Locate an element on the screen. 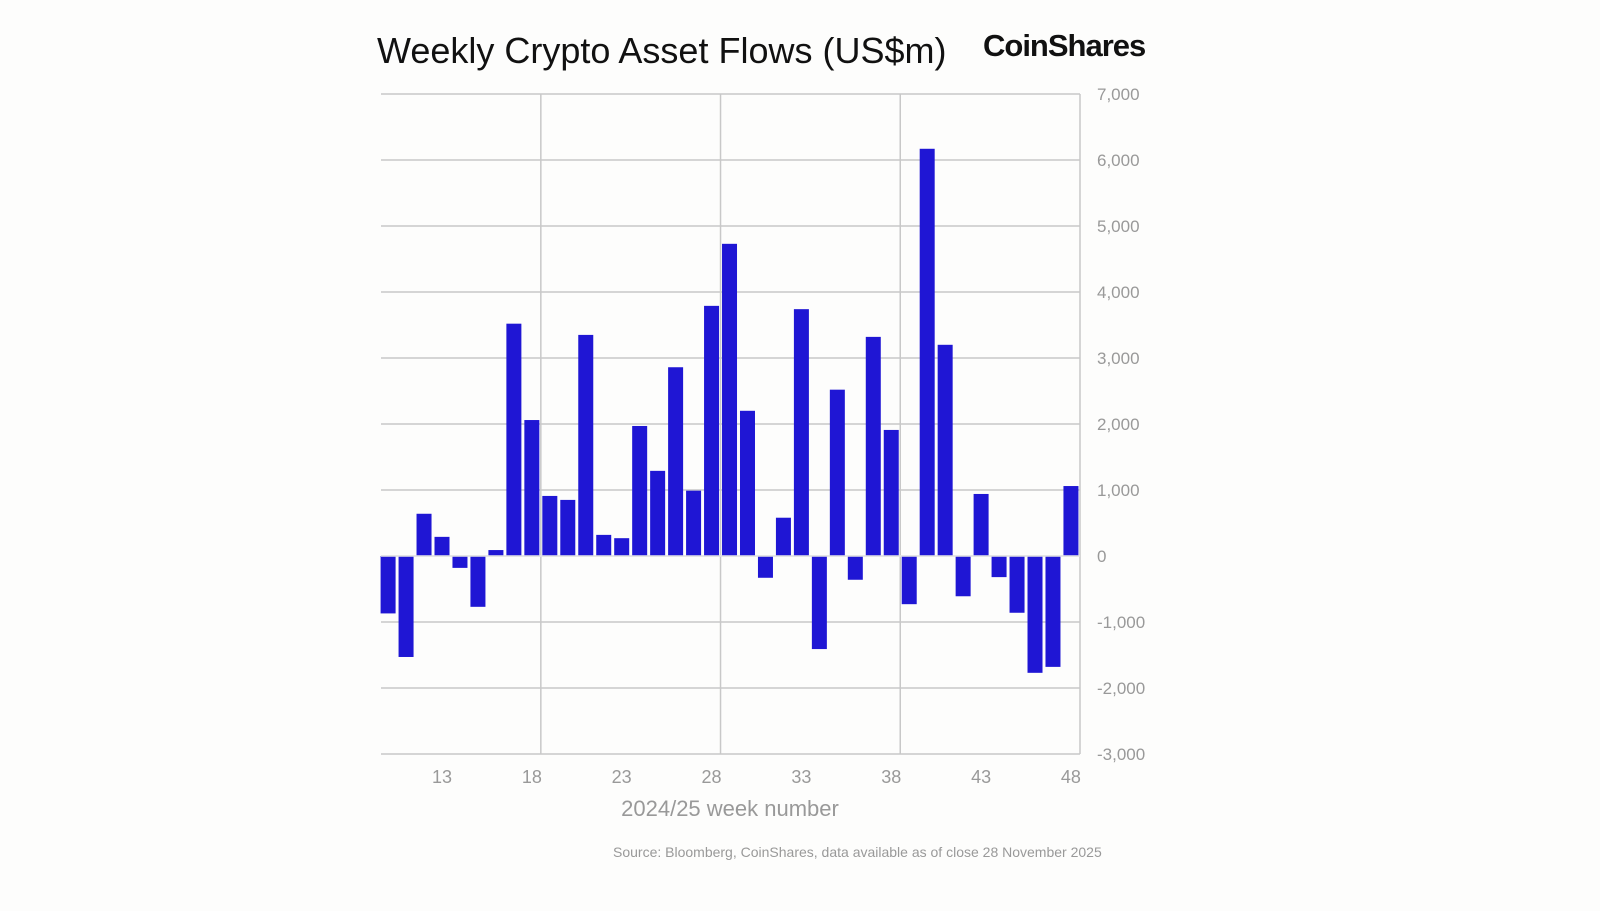 The width and height of the screenshot is (1600, 911). x-tick-label: 48 is located at coordinates (1071, 777).